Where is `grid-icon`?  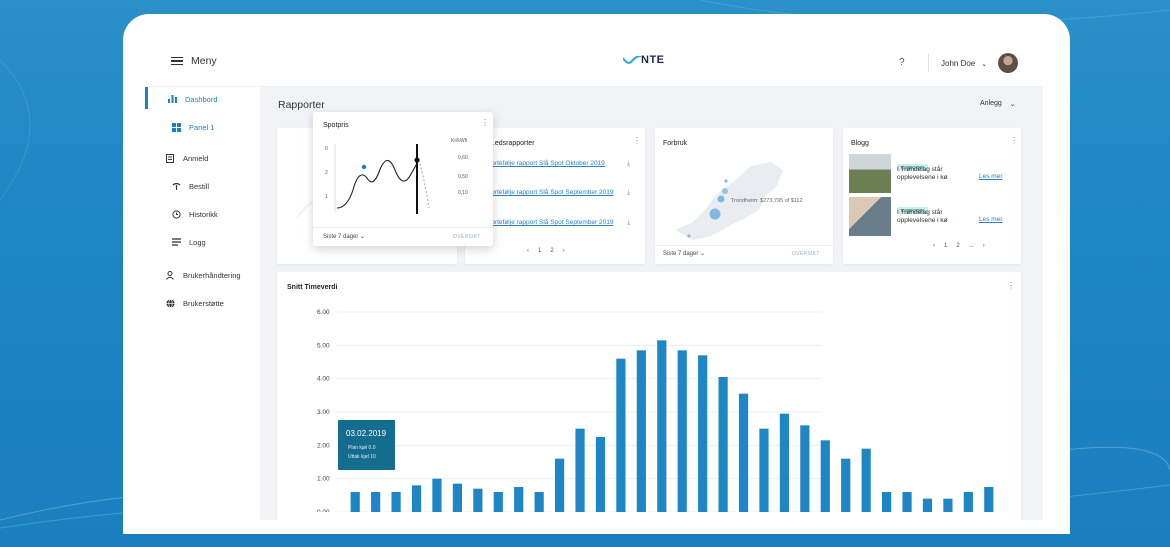 grid-icon is located at coordinates (176, 127).